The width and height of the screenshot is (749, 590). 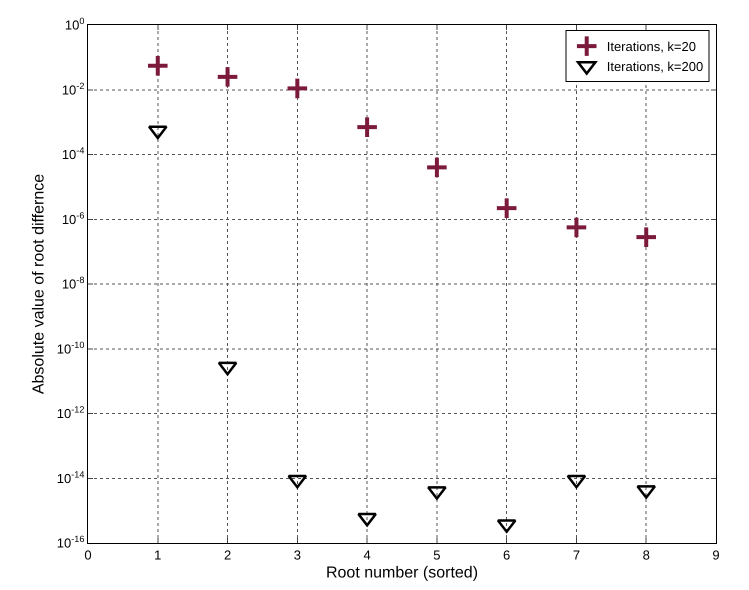 What do you see at coordinates (367, 555) in the screenshot?
I see `x-tick-label: 4` at bounding box center [367, 555].